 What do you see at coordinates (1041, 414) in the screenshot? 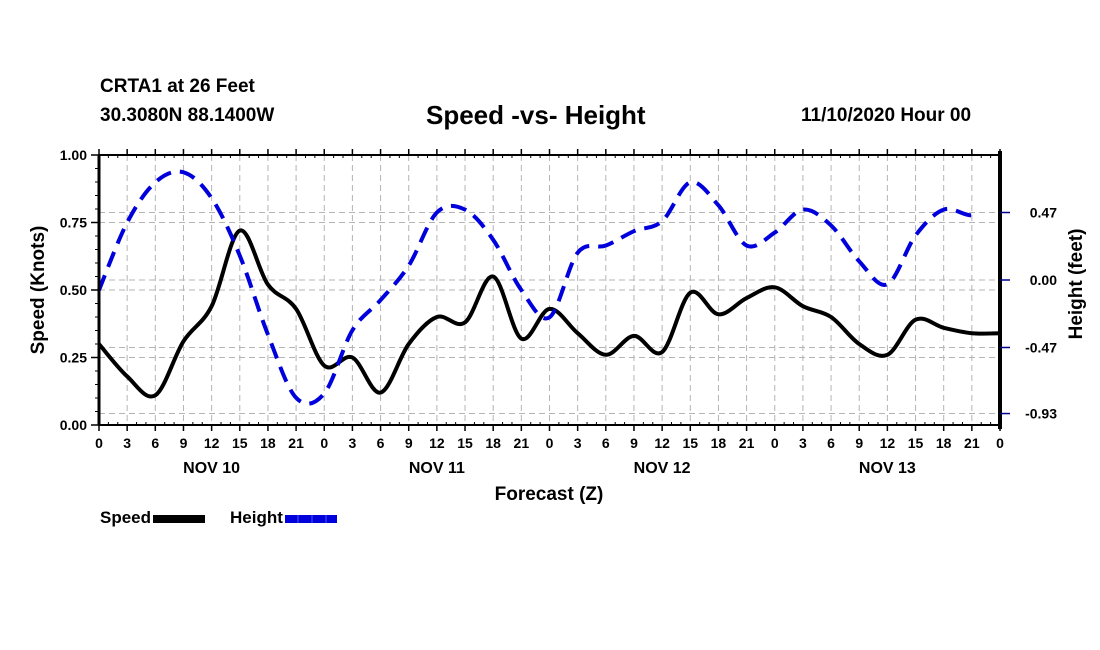
I see `y2-tick-label: -0.93` at bounding box center [1041, 414].